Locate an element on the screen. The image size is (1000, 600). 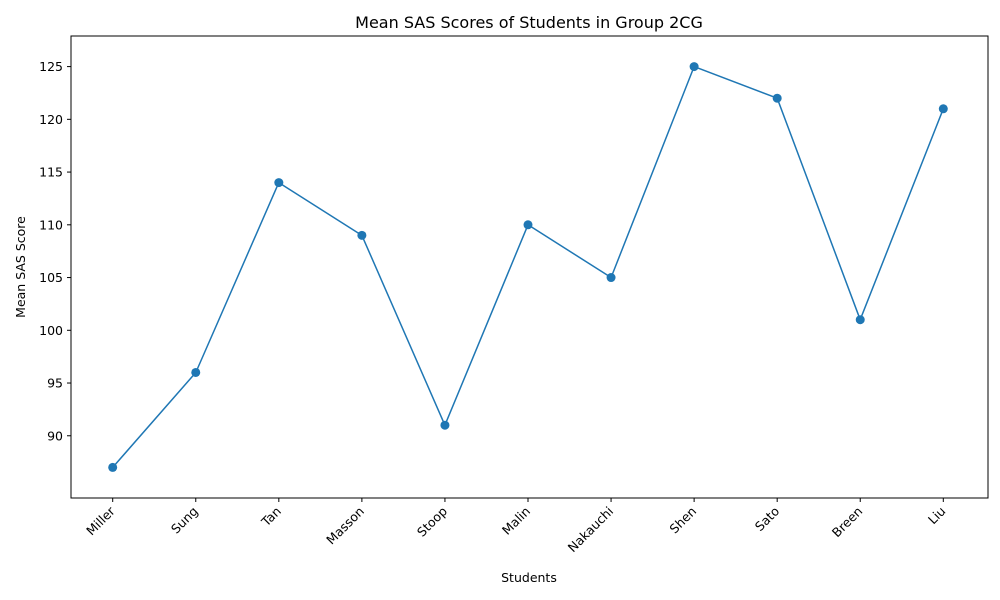
y-tick-label: 125 is located at coordinates (51, 66).